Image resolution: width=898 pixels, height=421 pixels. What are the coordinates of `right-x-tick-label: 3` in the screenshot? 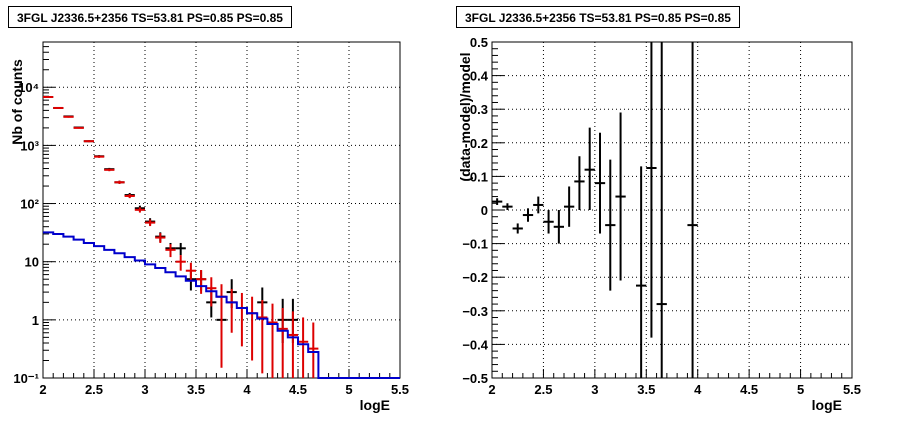 It's located at (594, 389).